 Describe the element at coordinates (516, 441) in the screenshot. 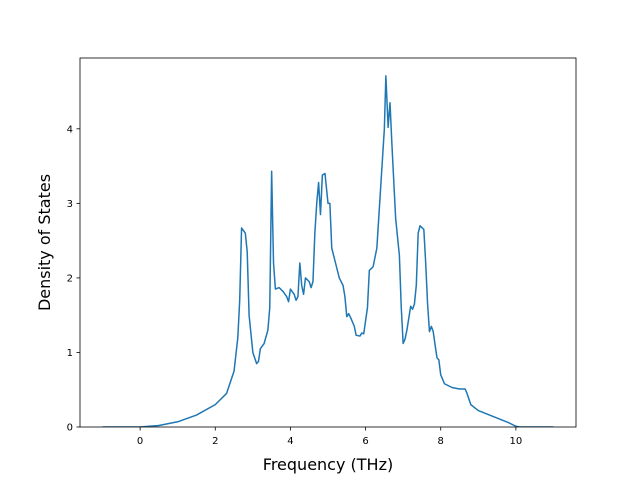

I see `x-tick-label: 10` at that location.